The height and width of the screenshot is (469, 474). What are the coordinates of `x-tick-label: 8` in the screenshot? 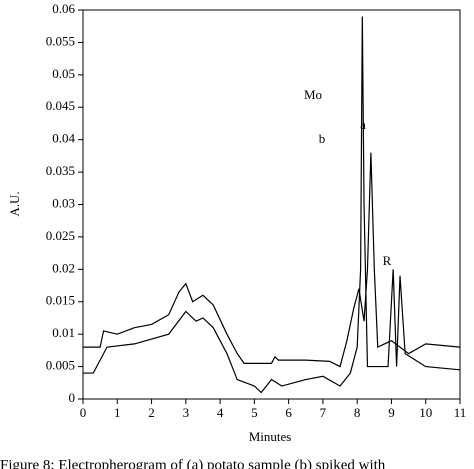 It's located at (357, 412).